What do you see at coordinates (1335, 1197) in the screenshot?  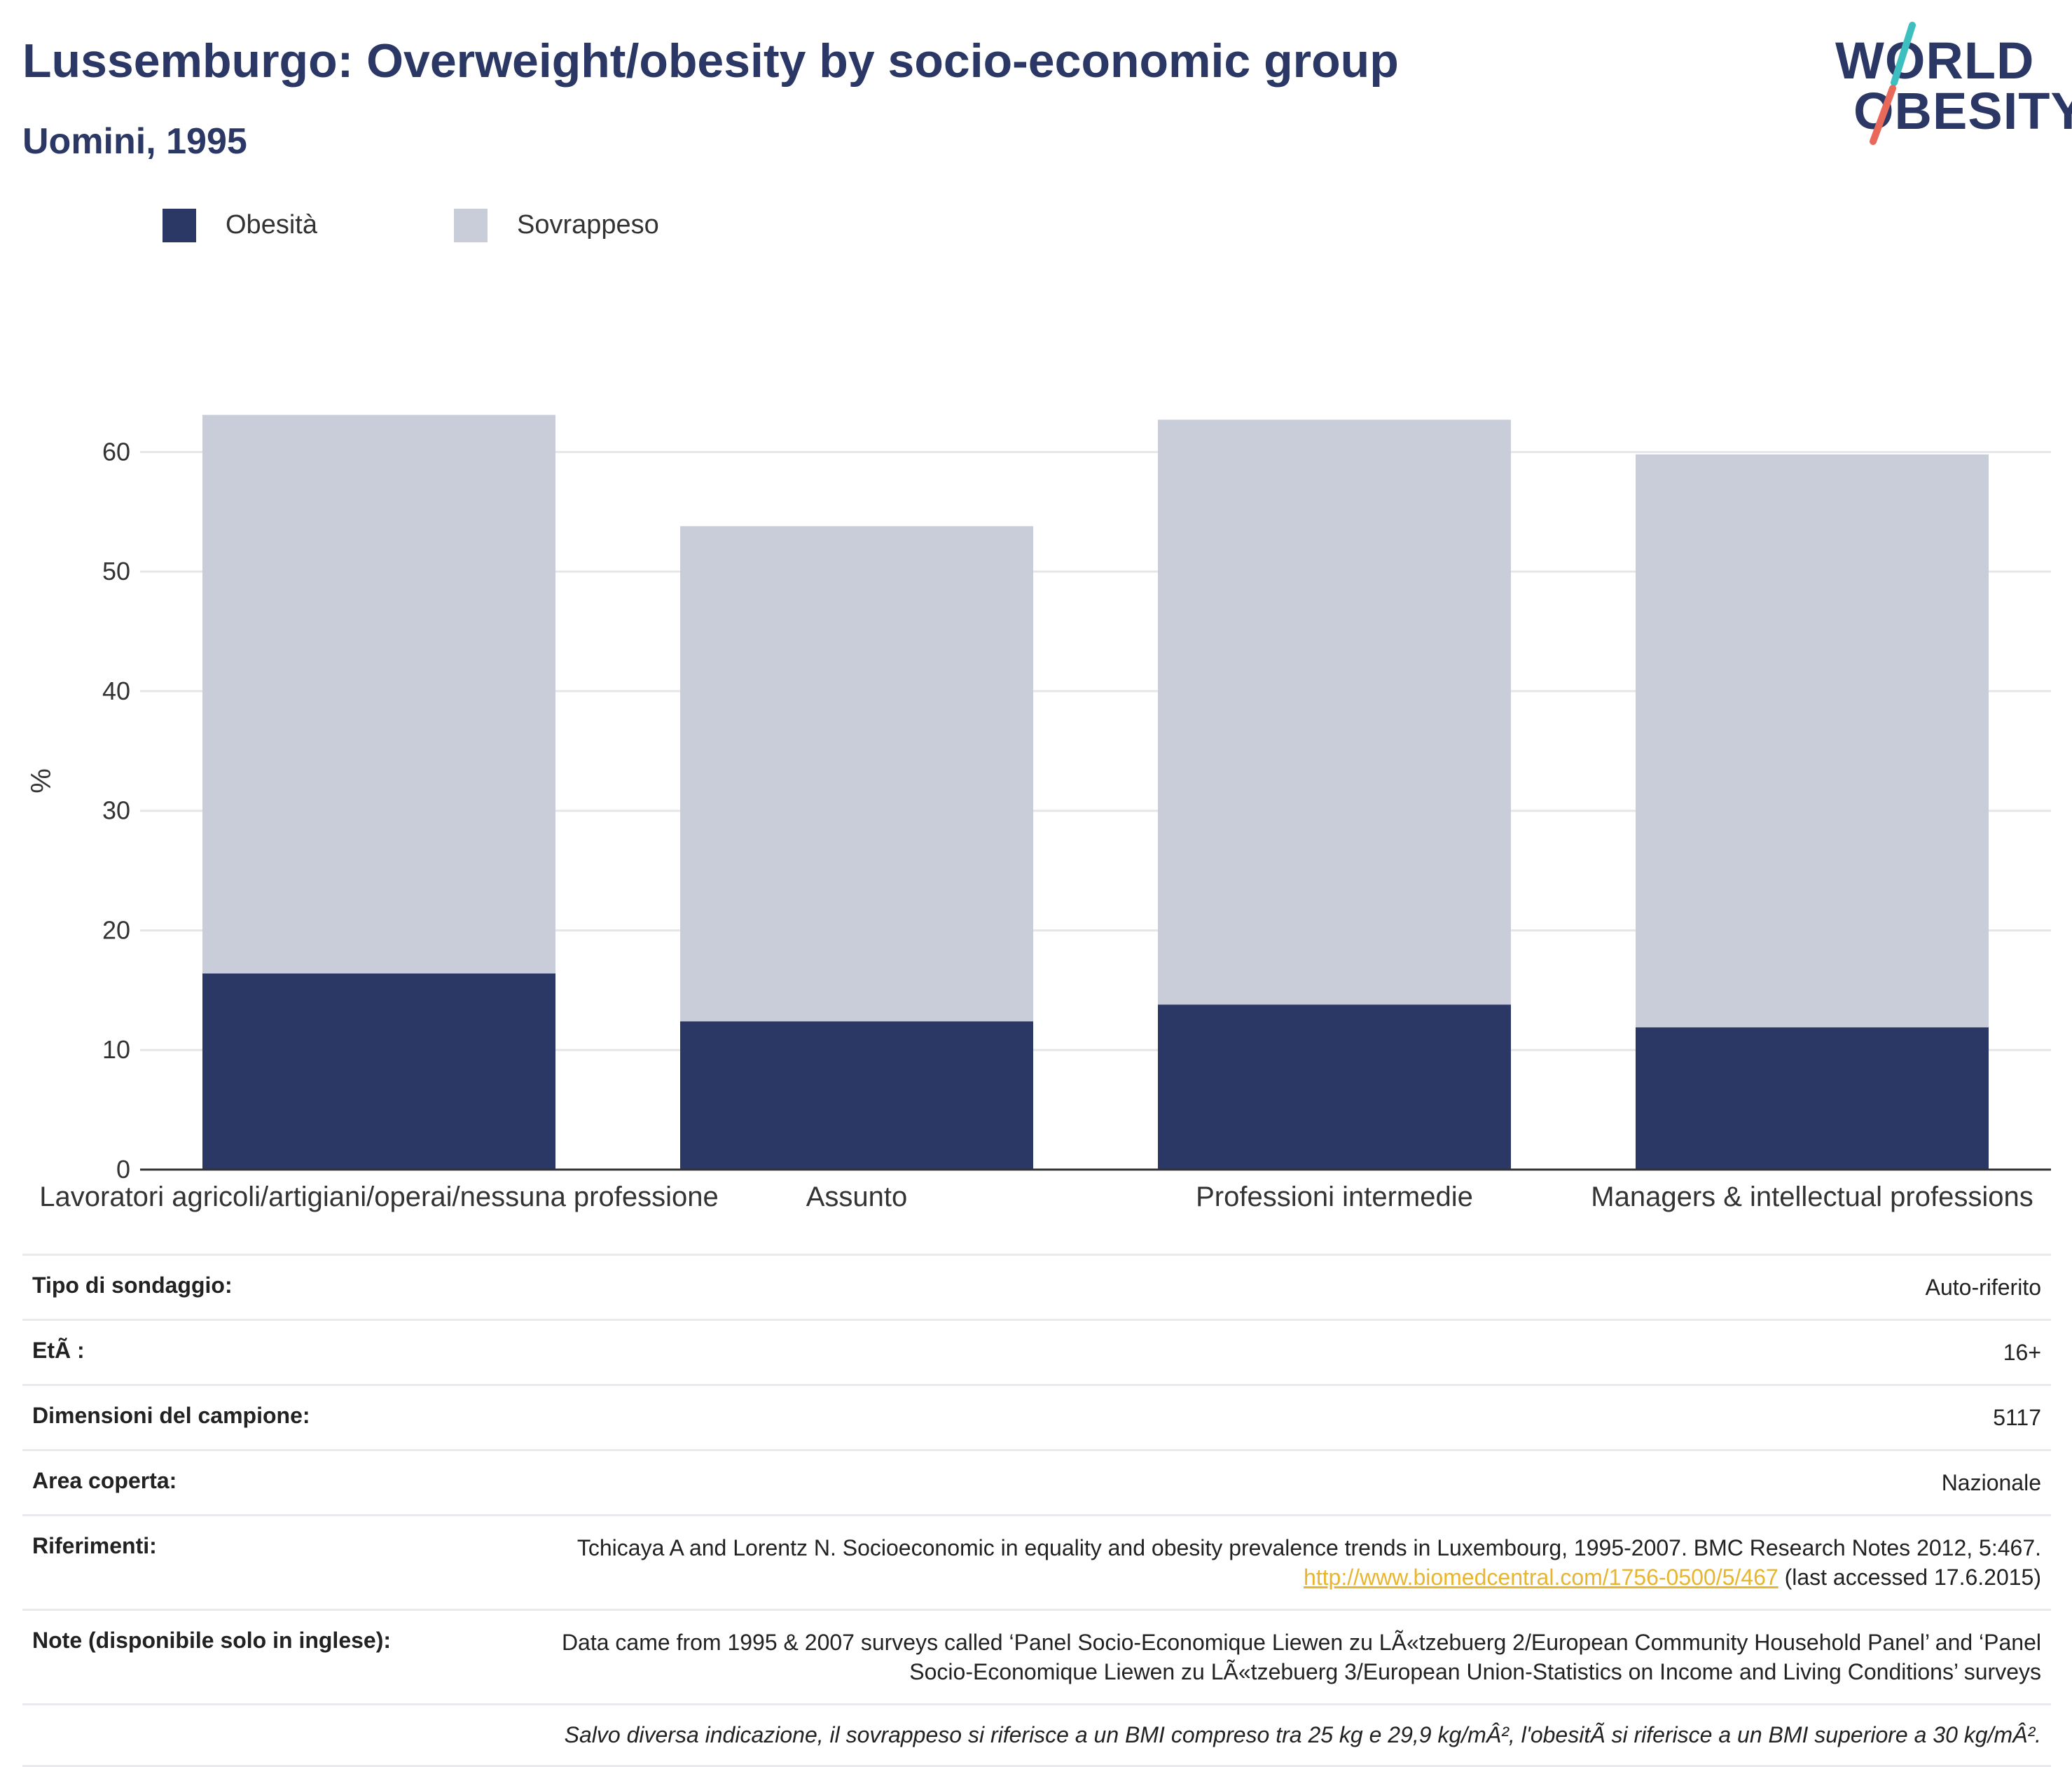 I see `x-category-label: Professioni intermedie` at bounding box center [1335, 1197].